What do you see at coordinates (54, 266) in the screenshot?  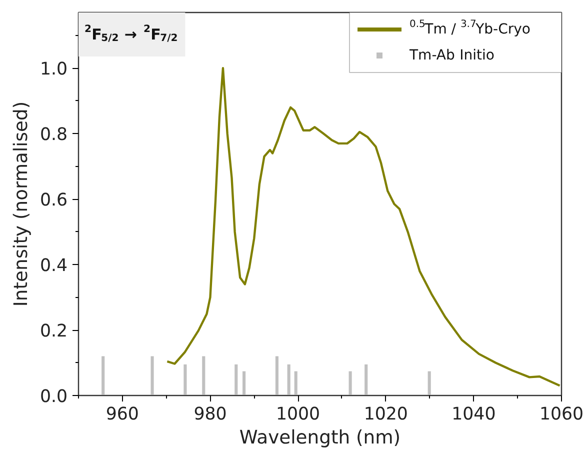 I see `y-tick-label: 0.4` at bounding box center [54, 266].